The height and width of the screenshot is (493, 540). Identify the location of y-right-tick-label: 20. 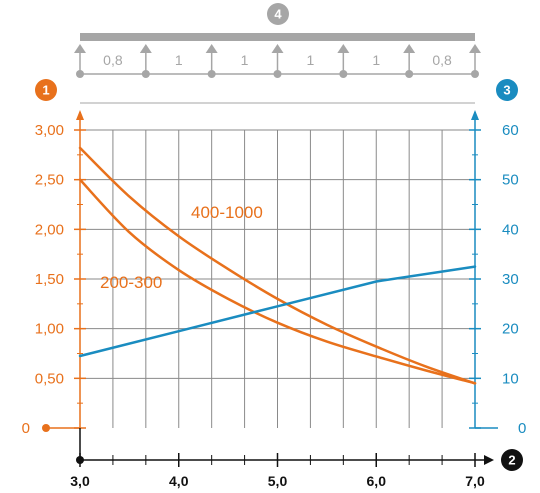
(510, 329).